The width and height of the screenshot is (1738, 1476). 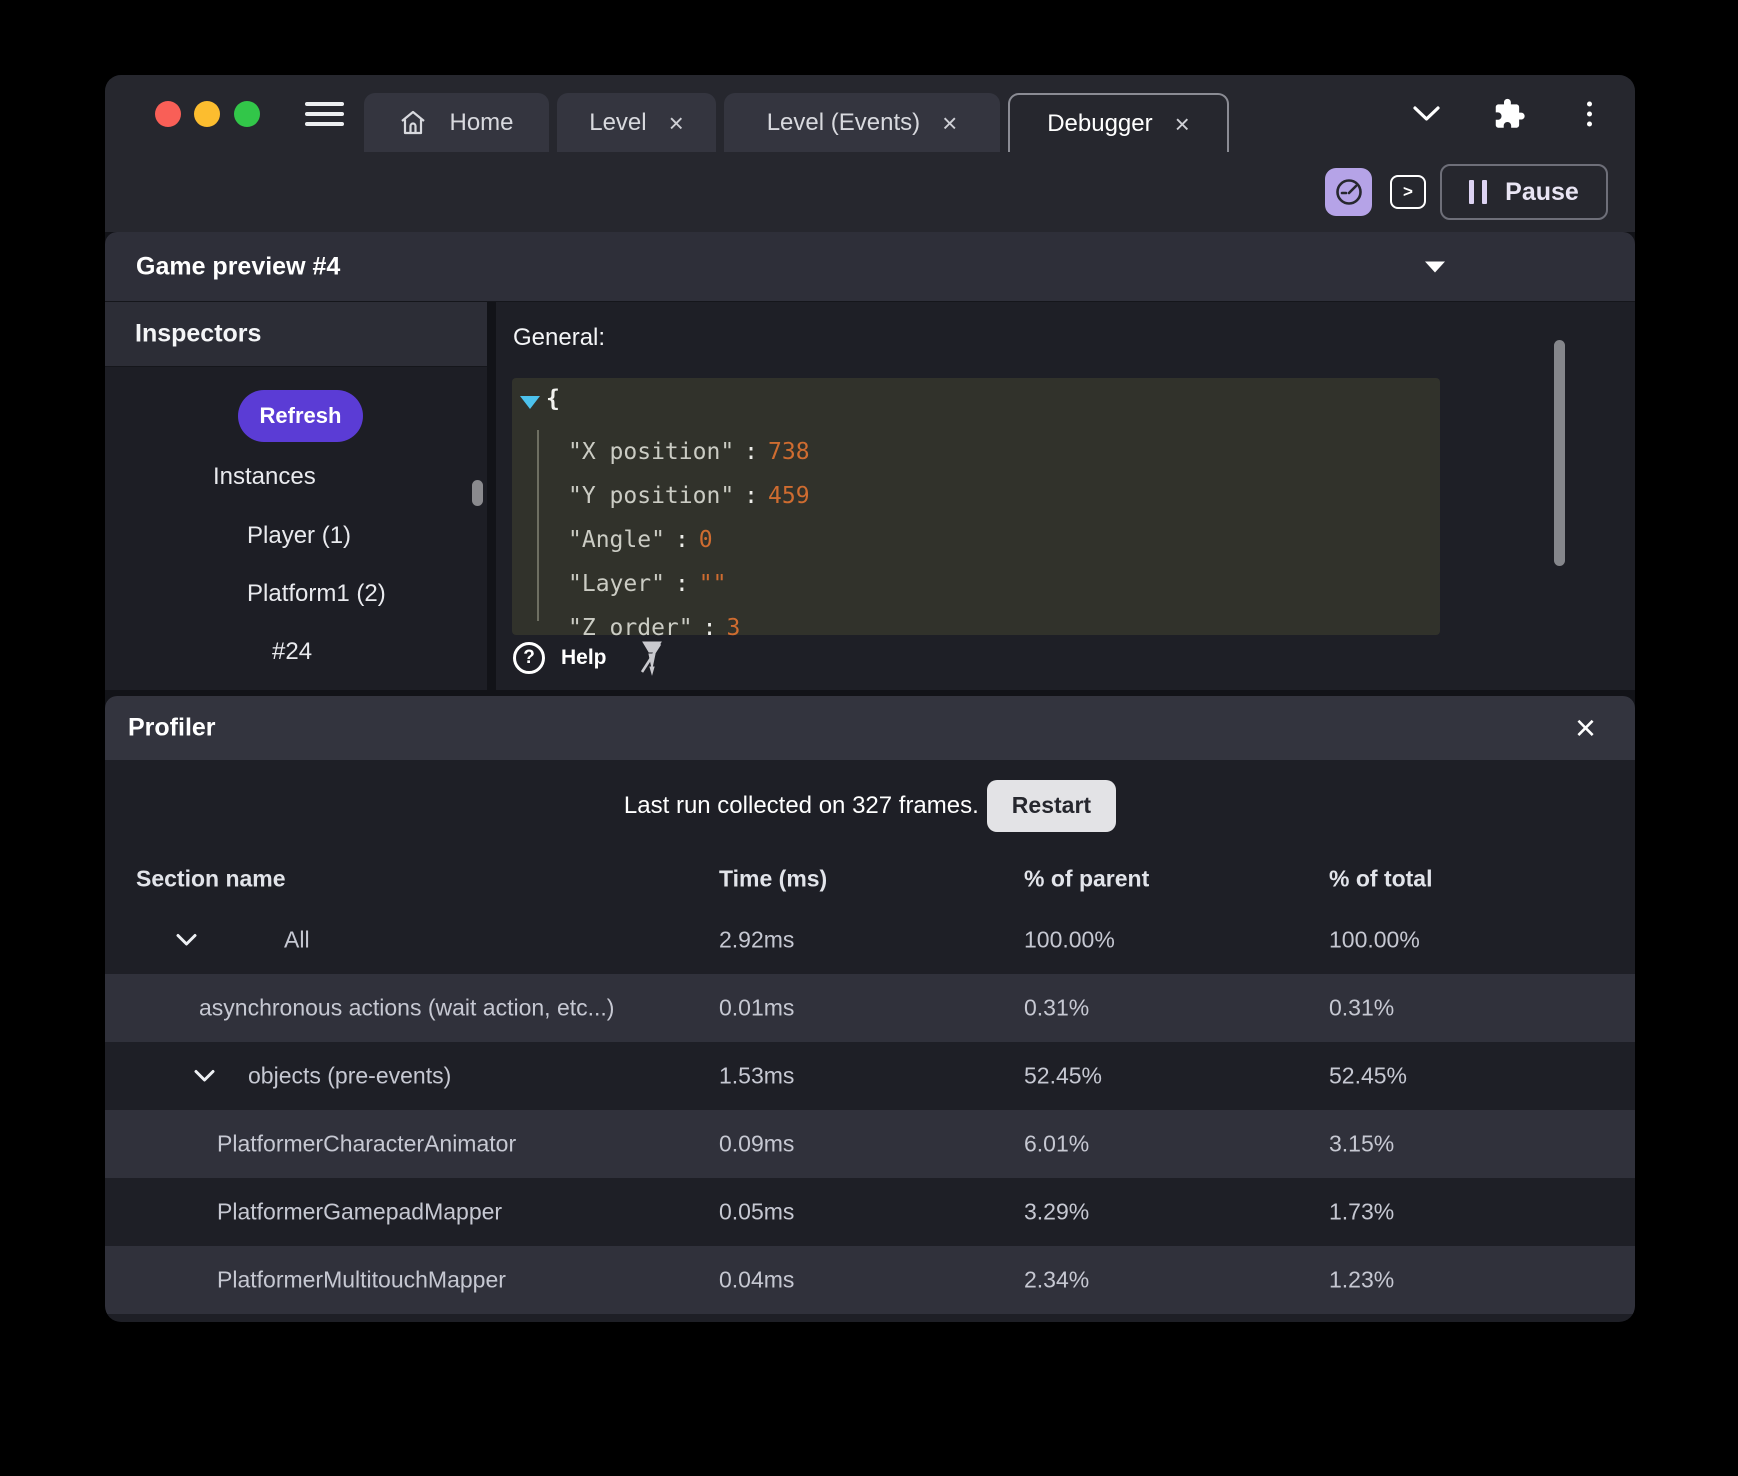 I want to click on help-icon: ?, so click(x=529, y=658).